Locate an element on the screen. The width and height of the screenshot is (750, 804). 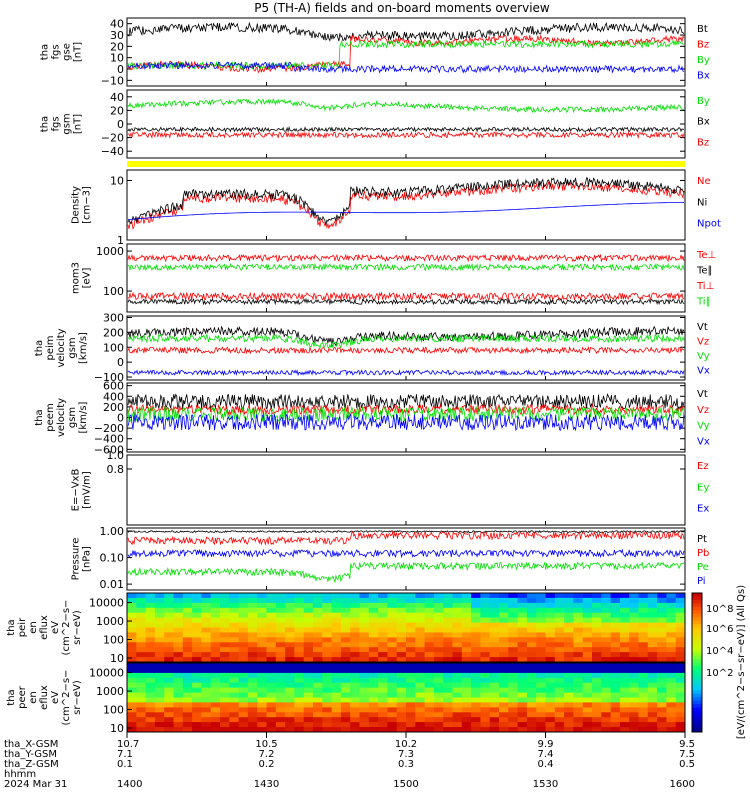
legend-entry: Pe is located at coordinates (703, 567).